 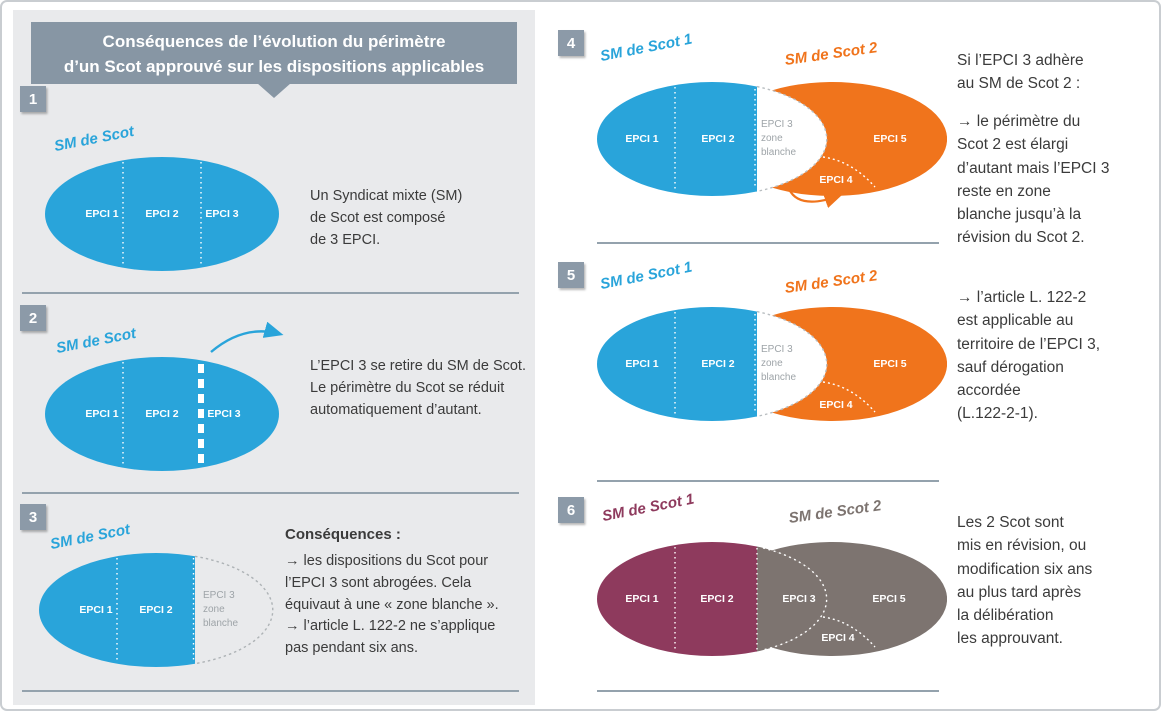 What do you see at coordinates (33, 517) in the screenshot?
I see `step-3-badge: 3` at bounding box center [33, 517].